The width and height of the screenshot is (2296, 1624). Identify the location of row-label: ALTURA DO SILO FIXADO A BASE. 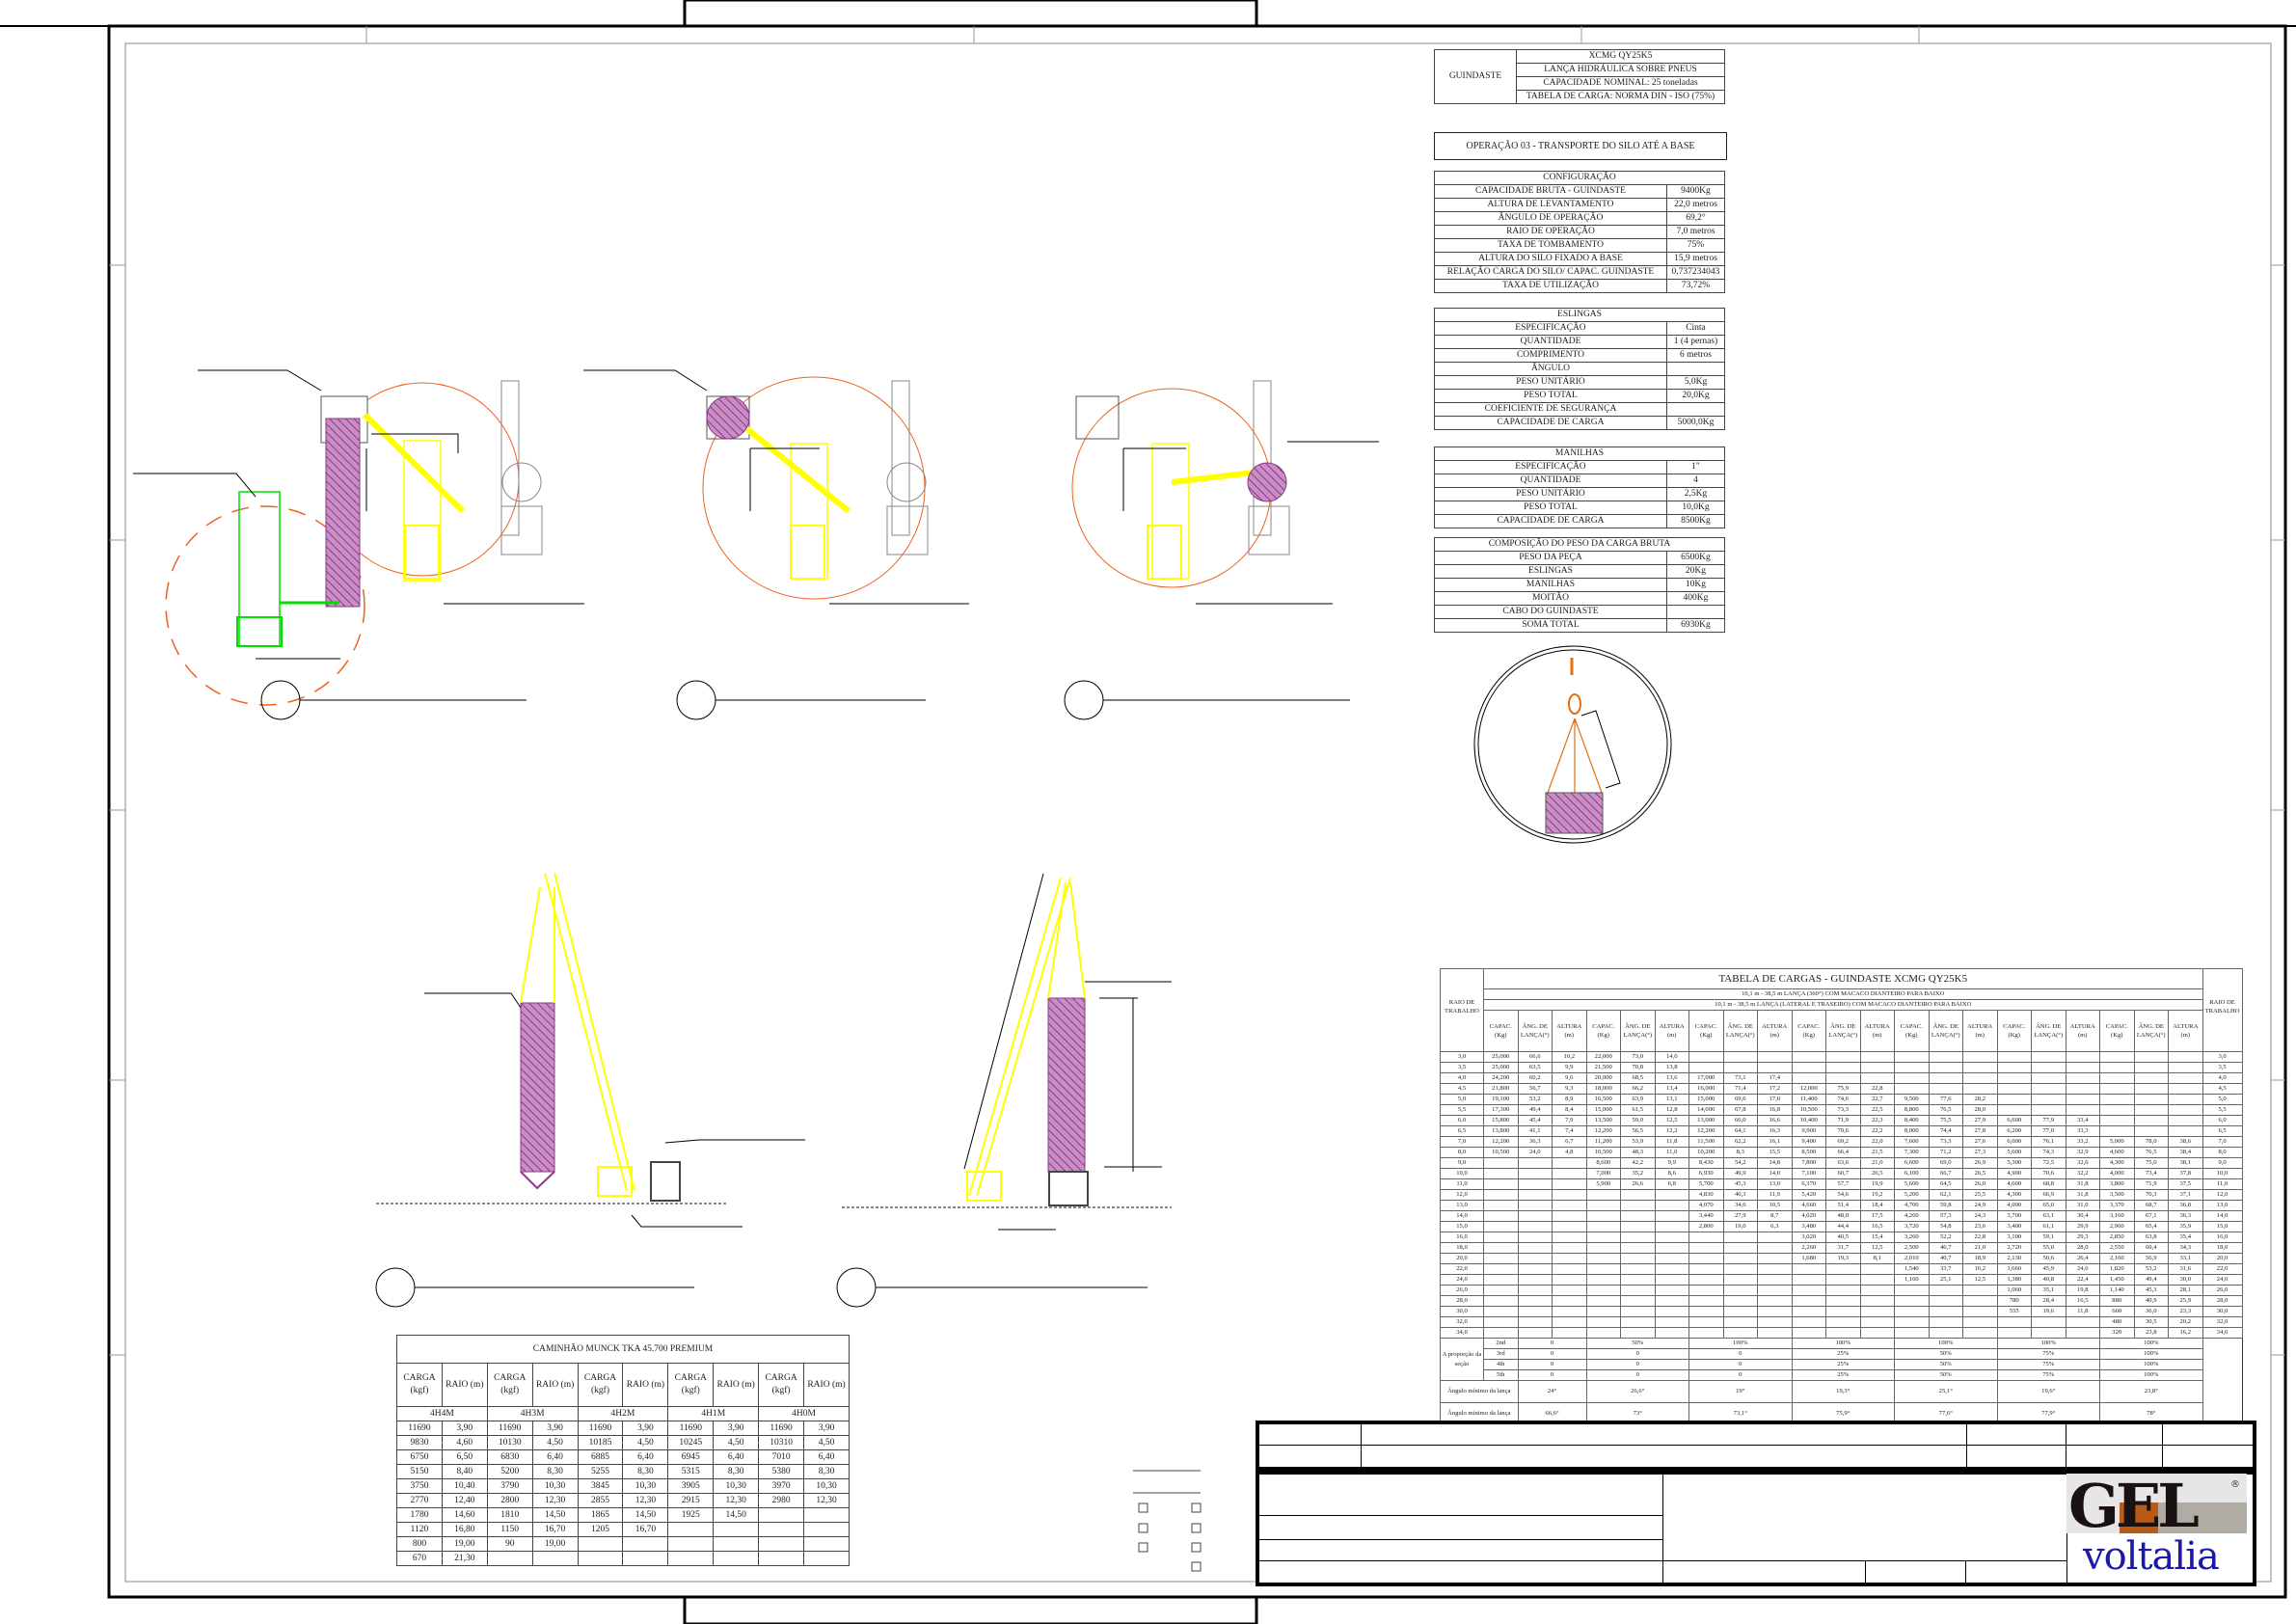
(1550, 259).